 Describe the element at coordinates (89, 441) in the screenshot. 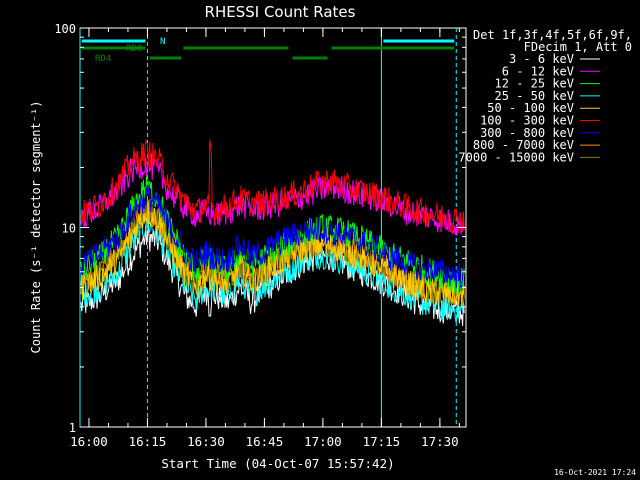

I see `x-tick-label: 16:00` at that location.